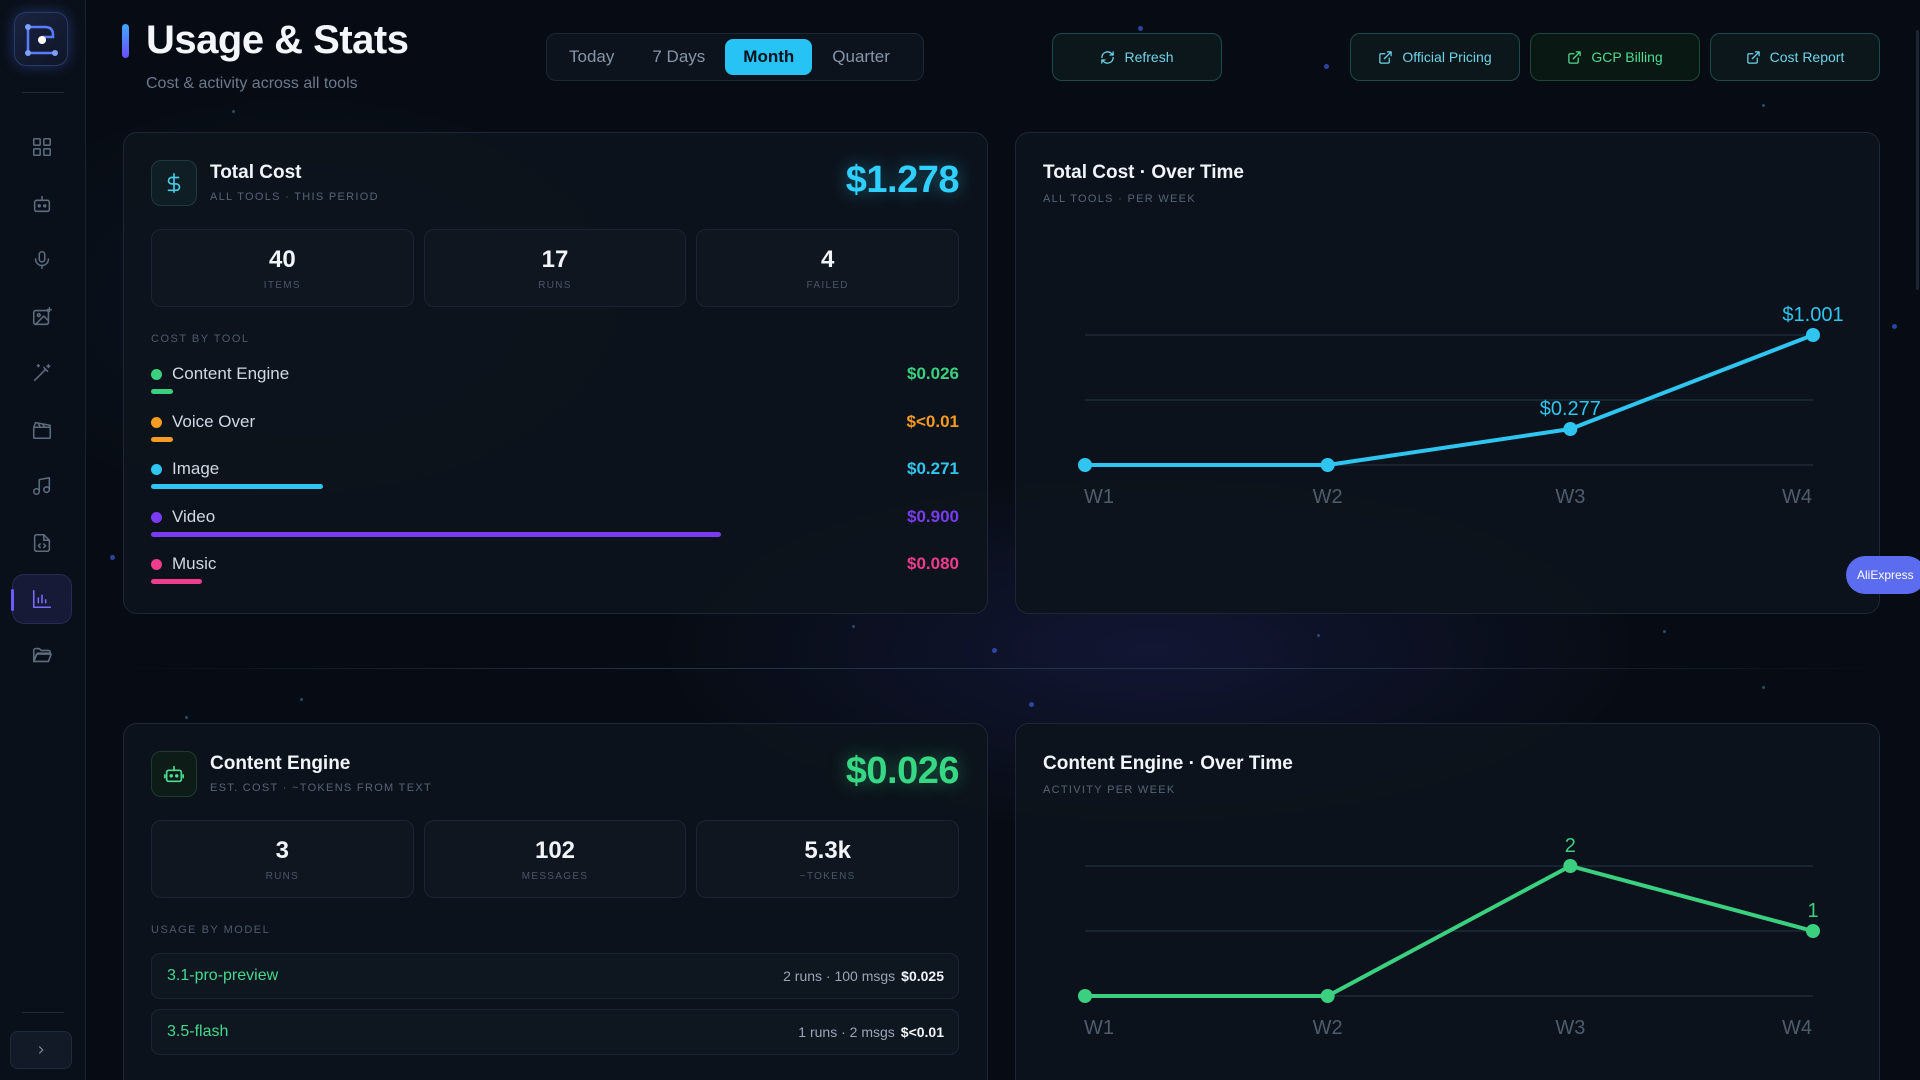 The image size is (1920, 1080). I want to click on sidebar-item-usage-stats, so click(41, 599).